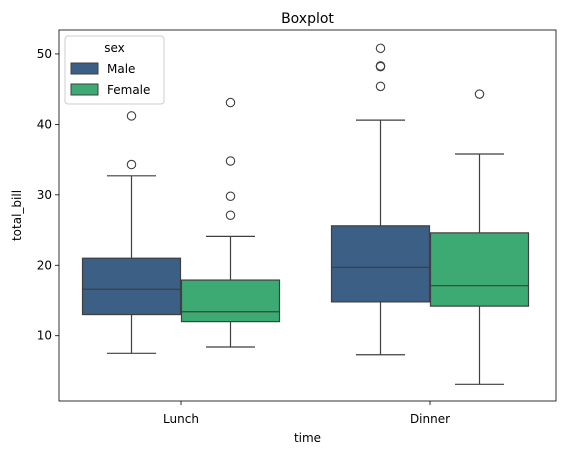 This screenshot has width=563, height=455. Describe the element at coordinates (17, 215) in the screenshot. I see `y-axis-label: total_bill` at that location.